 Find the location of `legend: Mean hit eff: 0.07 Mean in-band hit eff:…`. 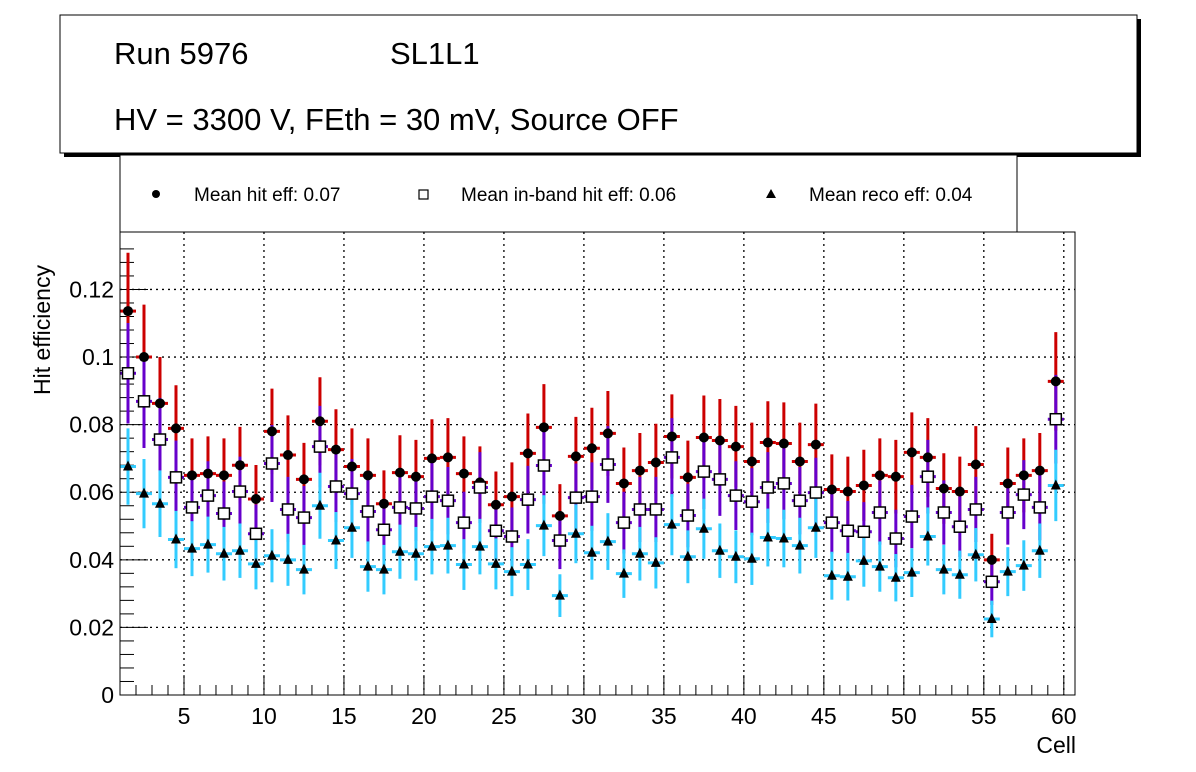

legend: Mean hit eff: 0.07 Mean in-band hit eff:… is located at coordinates (568, 193).